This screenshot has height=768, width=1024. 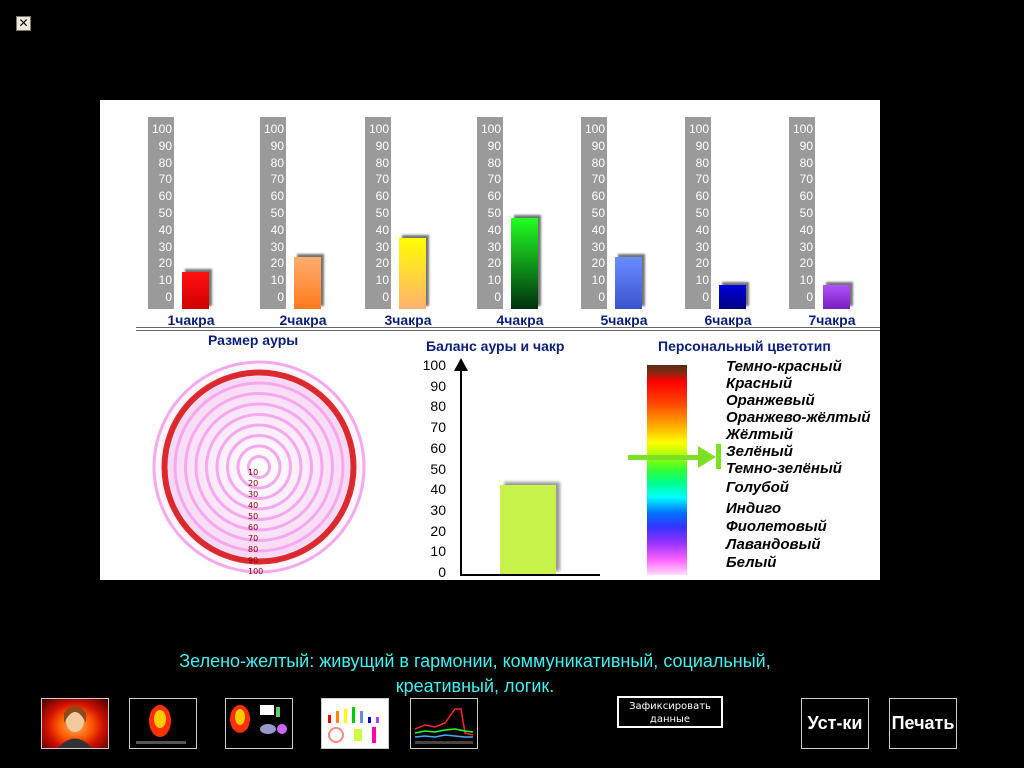 I want to click on colortype-label: Лавандовый, so click(x=773, y=544).